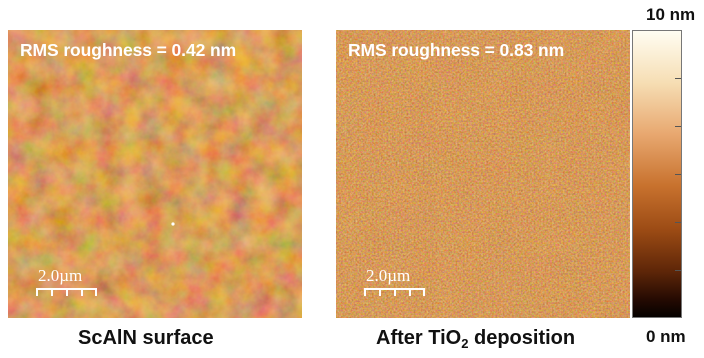 The height and width of the screenshot is (358, 704). Describe the element at coordinates (128, 50) in the screenshot. I see `rms-roughness-label: RMS roughness = 0.42 nm` at that location.